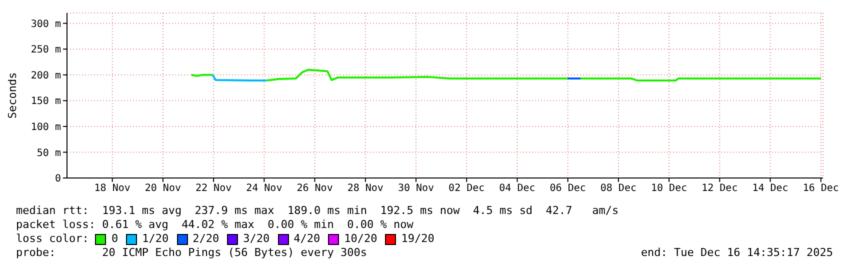 The height and width of the screenshot is (267, 857). Describe the element at coordinates (417, 239) in the screenshot. I see `legend-label: 19/20` at that location.